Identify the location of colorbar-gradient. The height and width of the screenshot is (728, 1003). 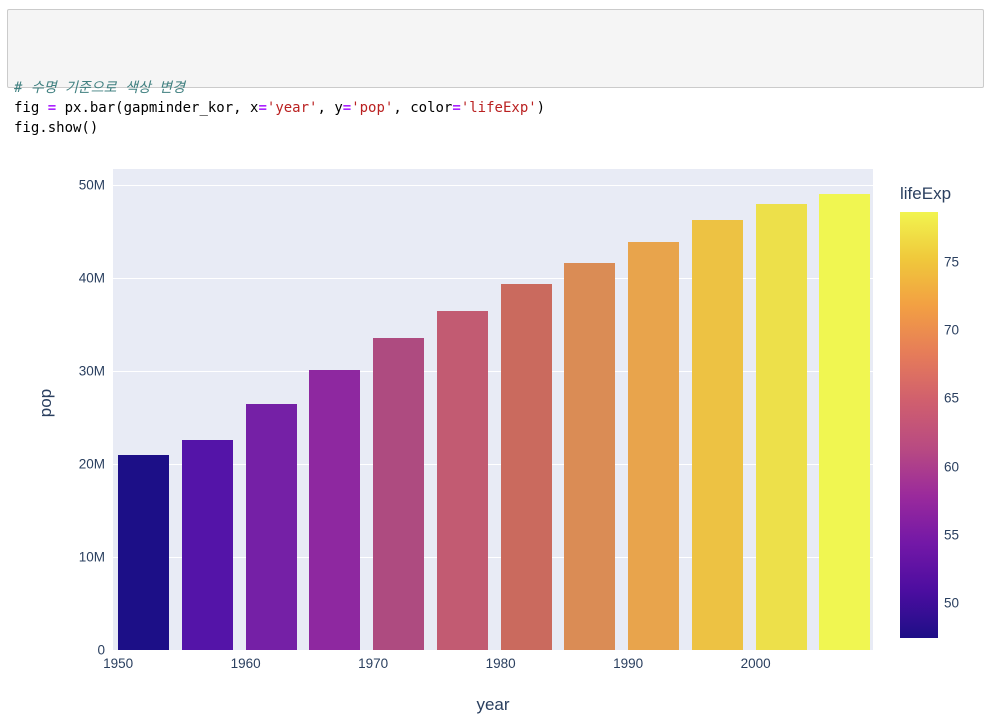
(919, 425).